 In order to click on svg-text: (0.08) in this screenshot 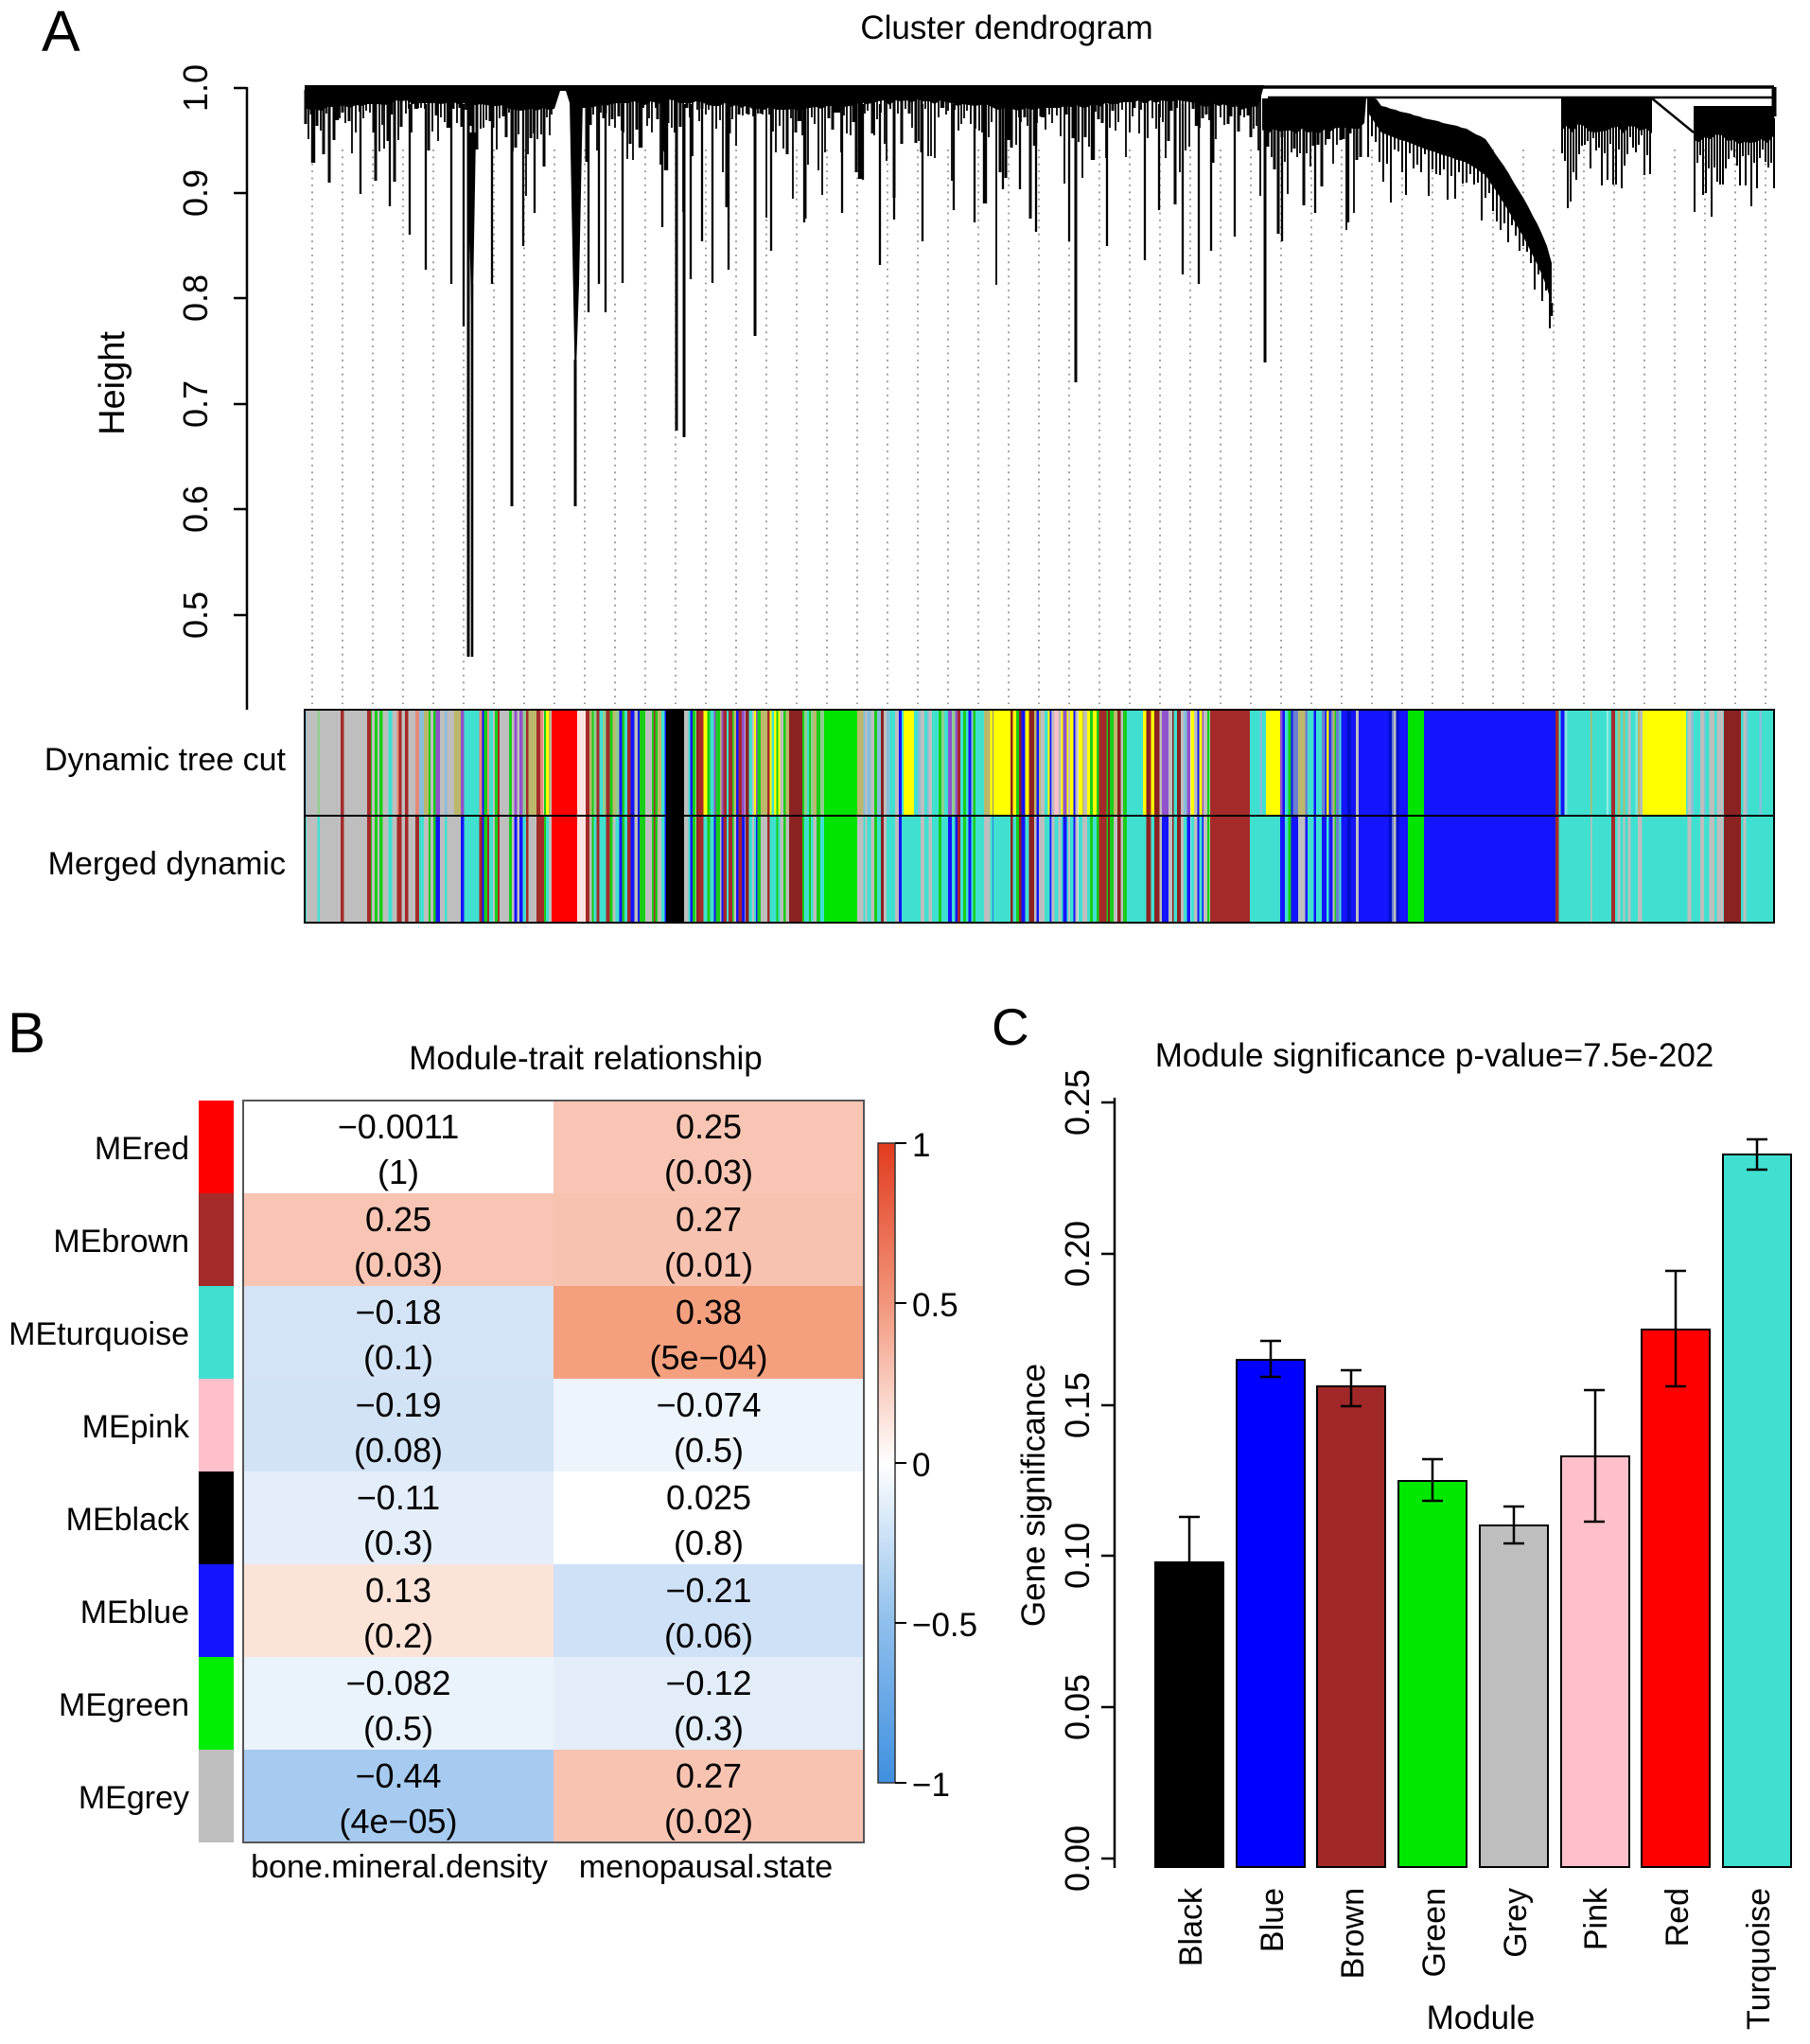, I will do `click(398, 1450)`.